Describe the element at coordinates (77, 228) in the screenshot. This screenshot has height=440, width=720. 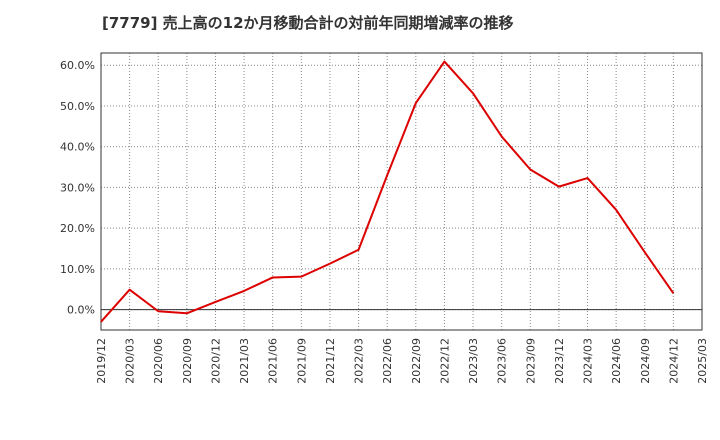
I see `y-tick-label: 20.0%` at that location.